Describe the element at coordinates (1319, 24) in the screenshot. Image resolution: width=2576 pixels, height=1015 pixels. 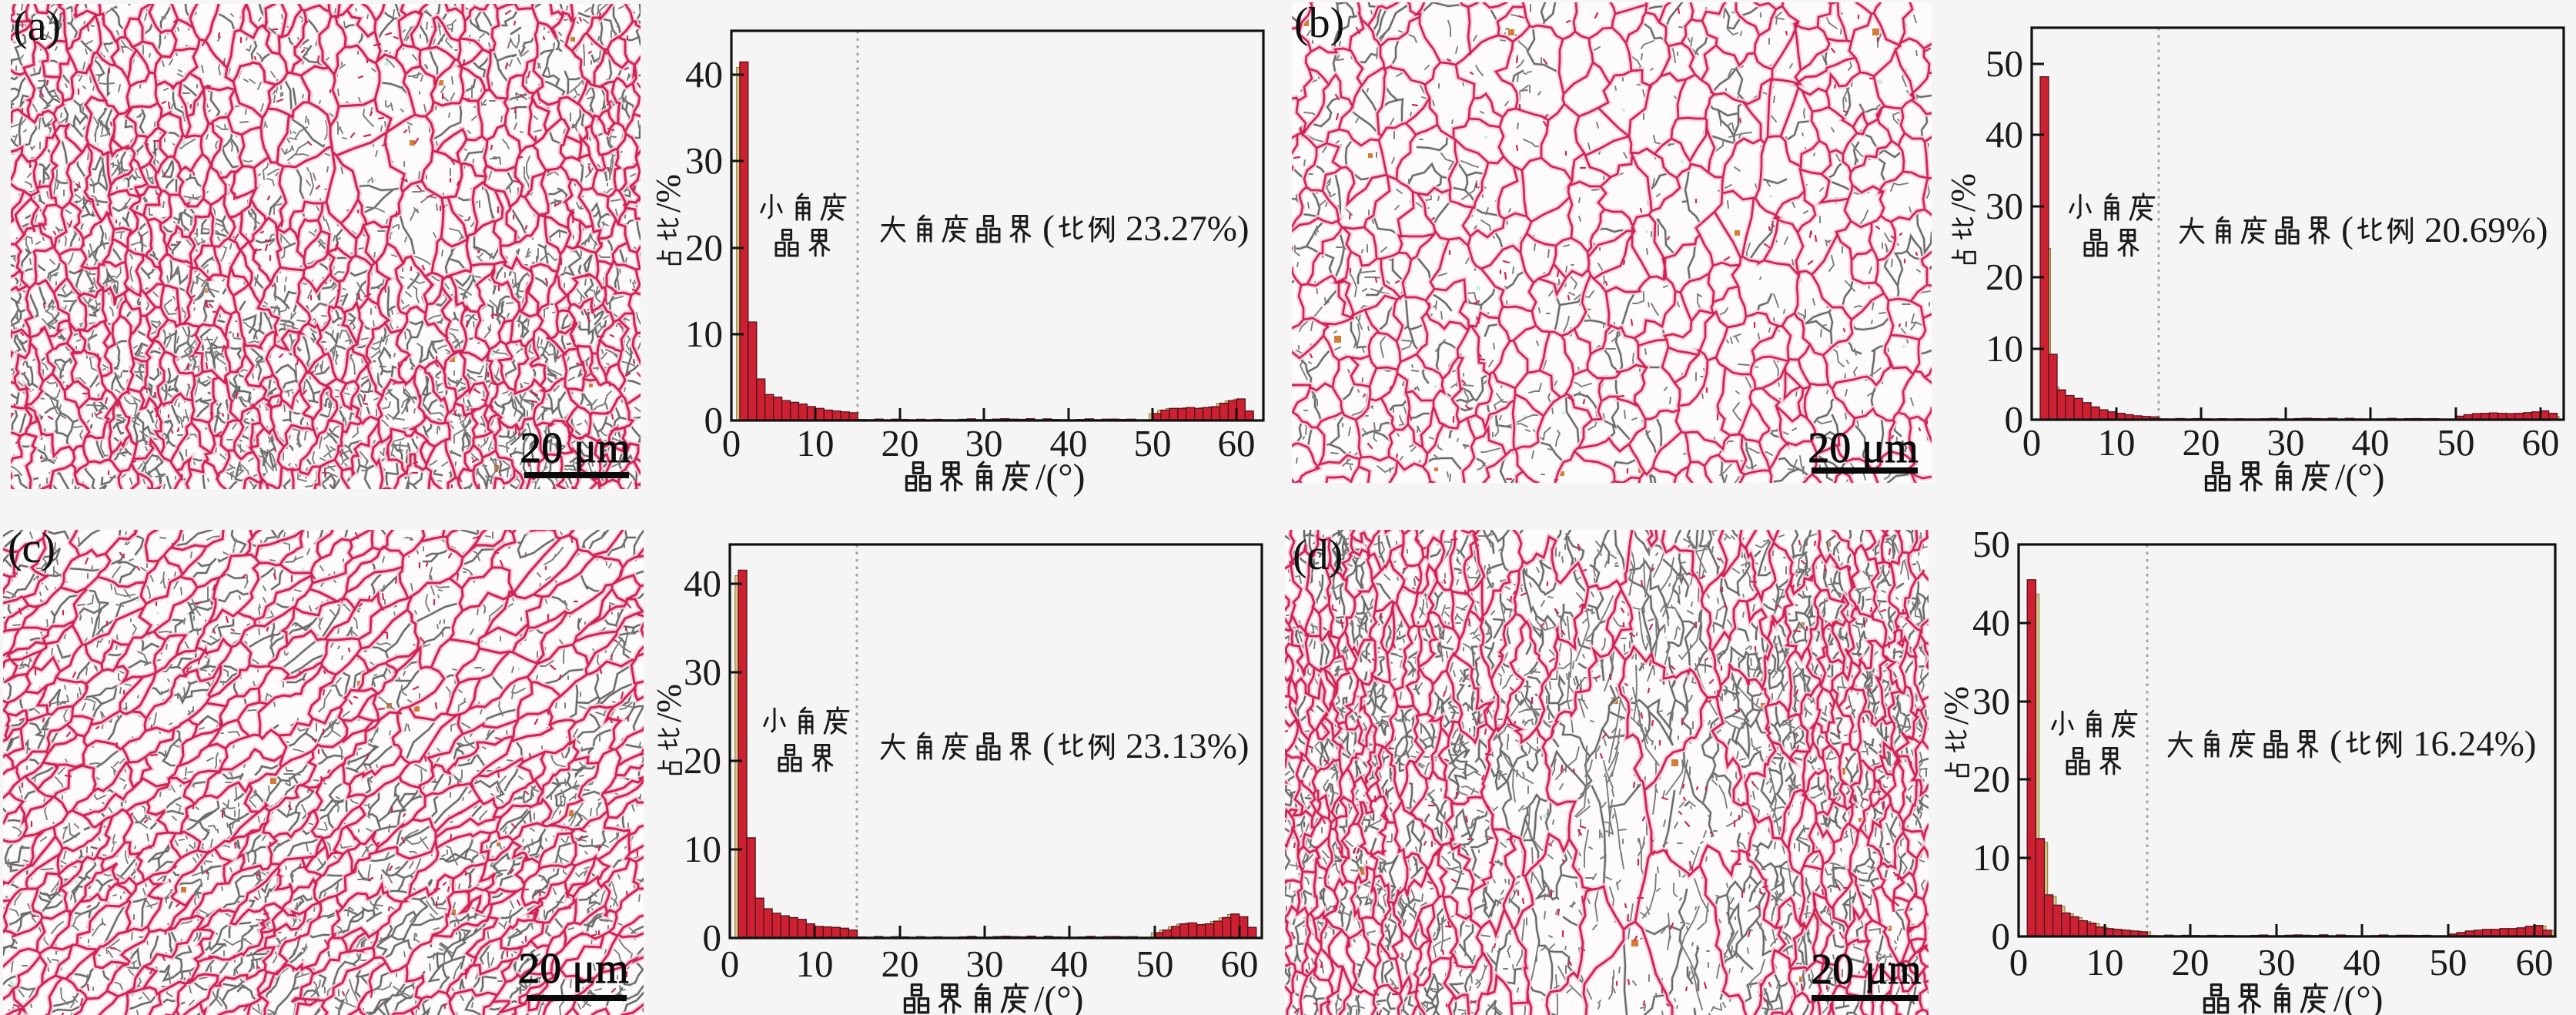
I see `svg-text: (b)` at that location.